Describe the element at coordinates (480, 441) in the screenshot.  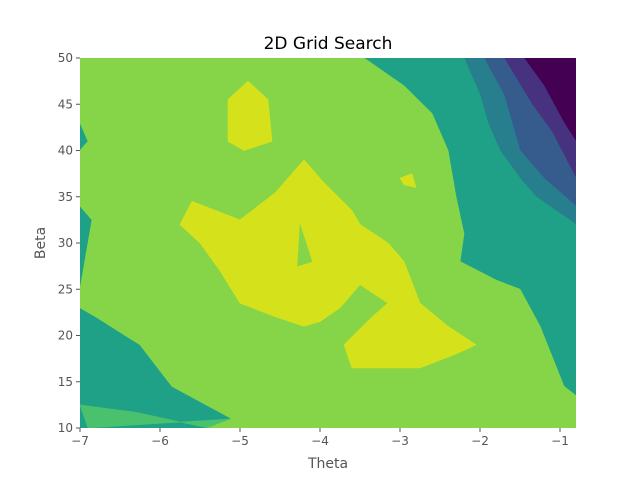
I see `x-tick-label: −2` at that location.